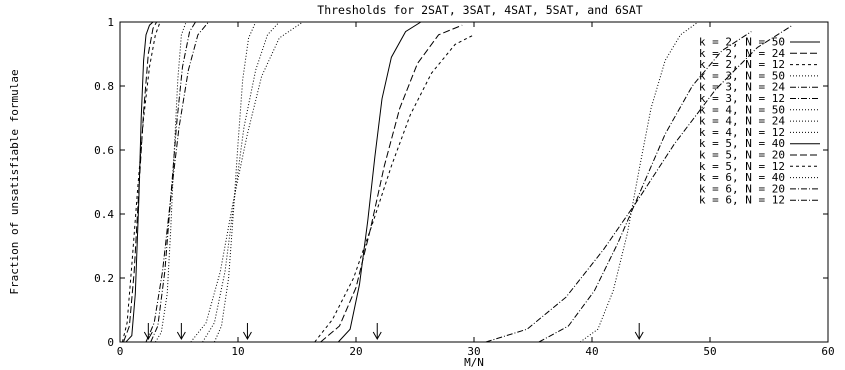  I want to click on x-tick-label: 10, so click(237, 351).